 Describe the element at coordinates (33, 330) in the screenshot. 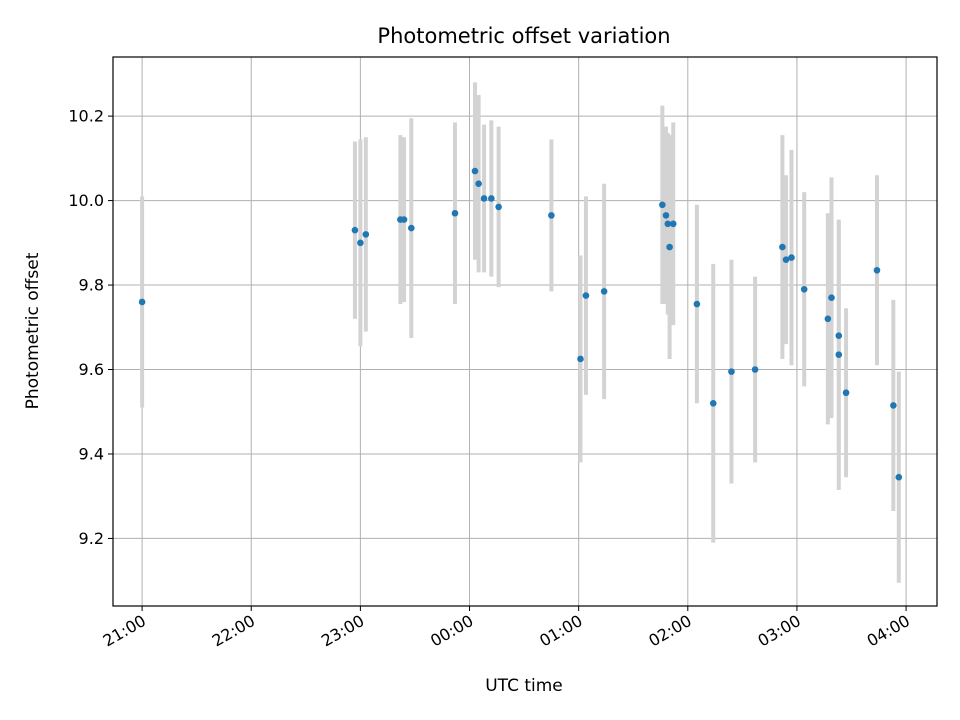

I see `y-axis-label: Photometric offset` at that location.